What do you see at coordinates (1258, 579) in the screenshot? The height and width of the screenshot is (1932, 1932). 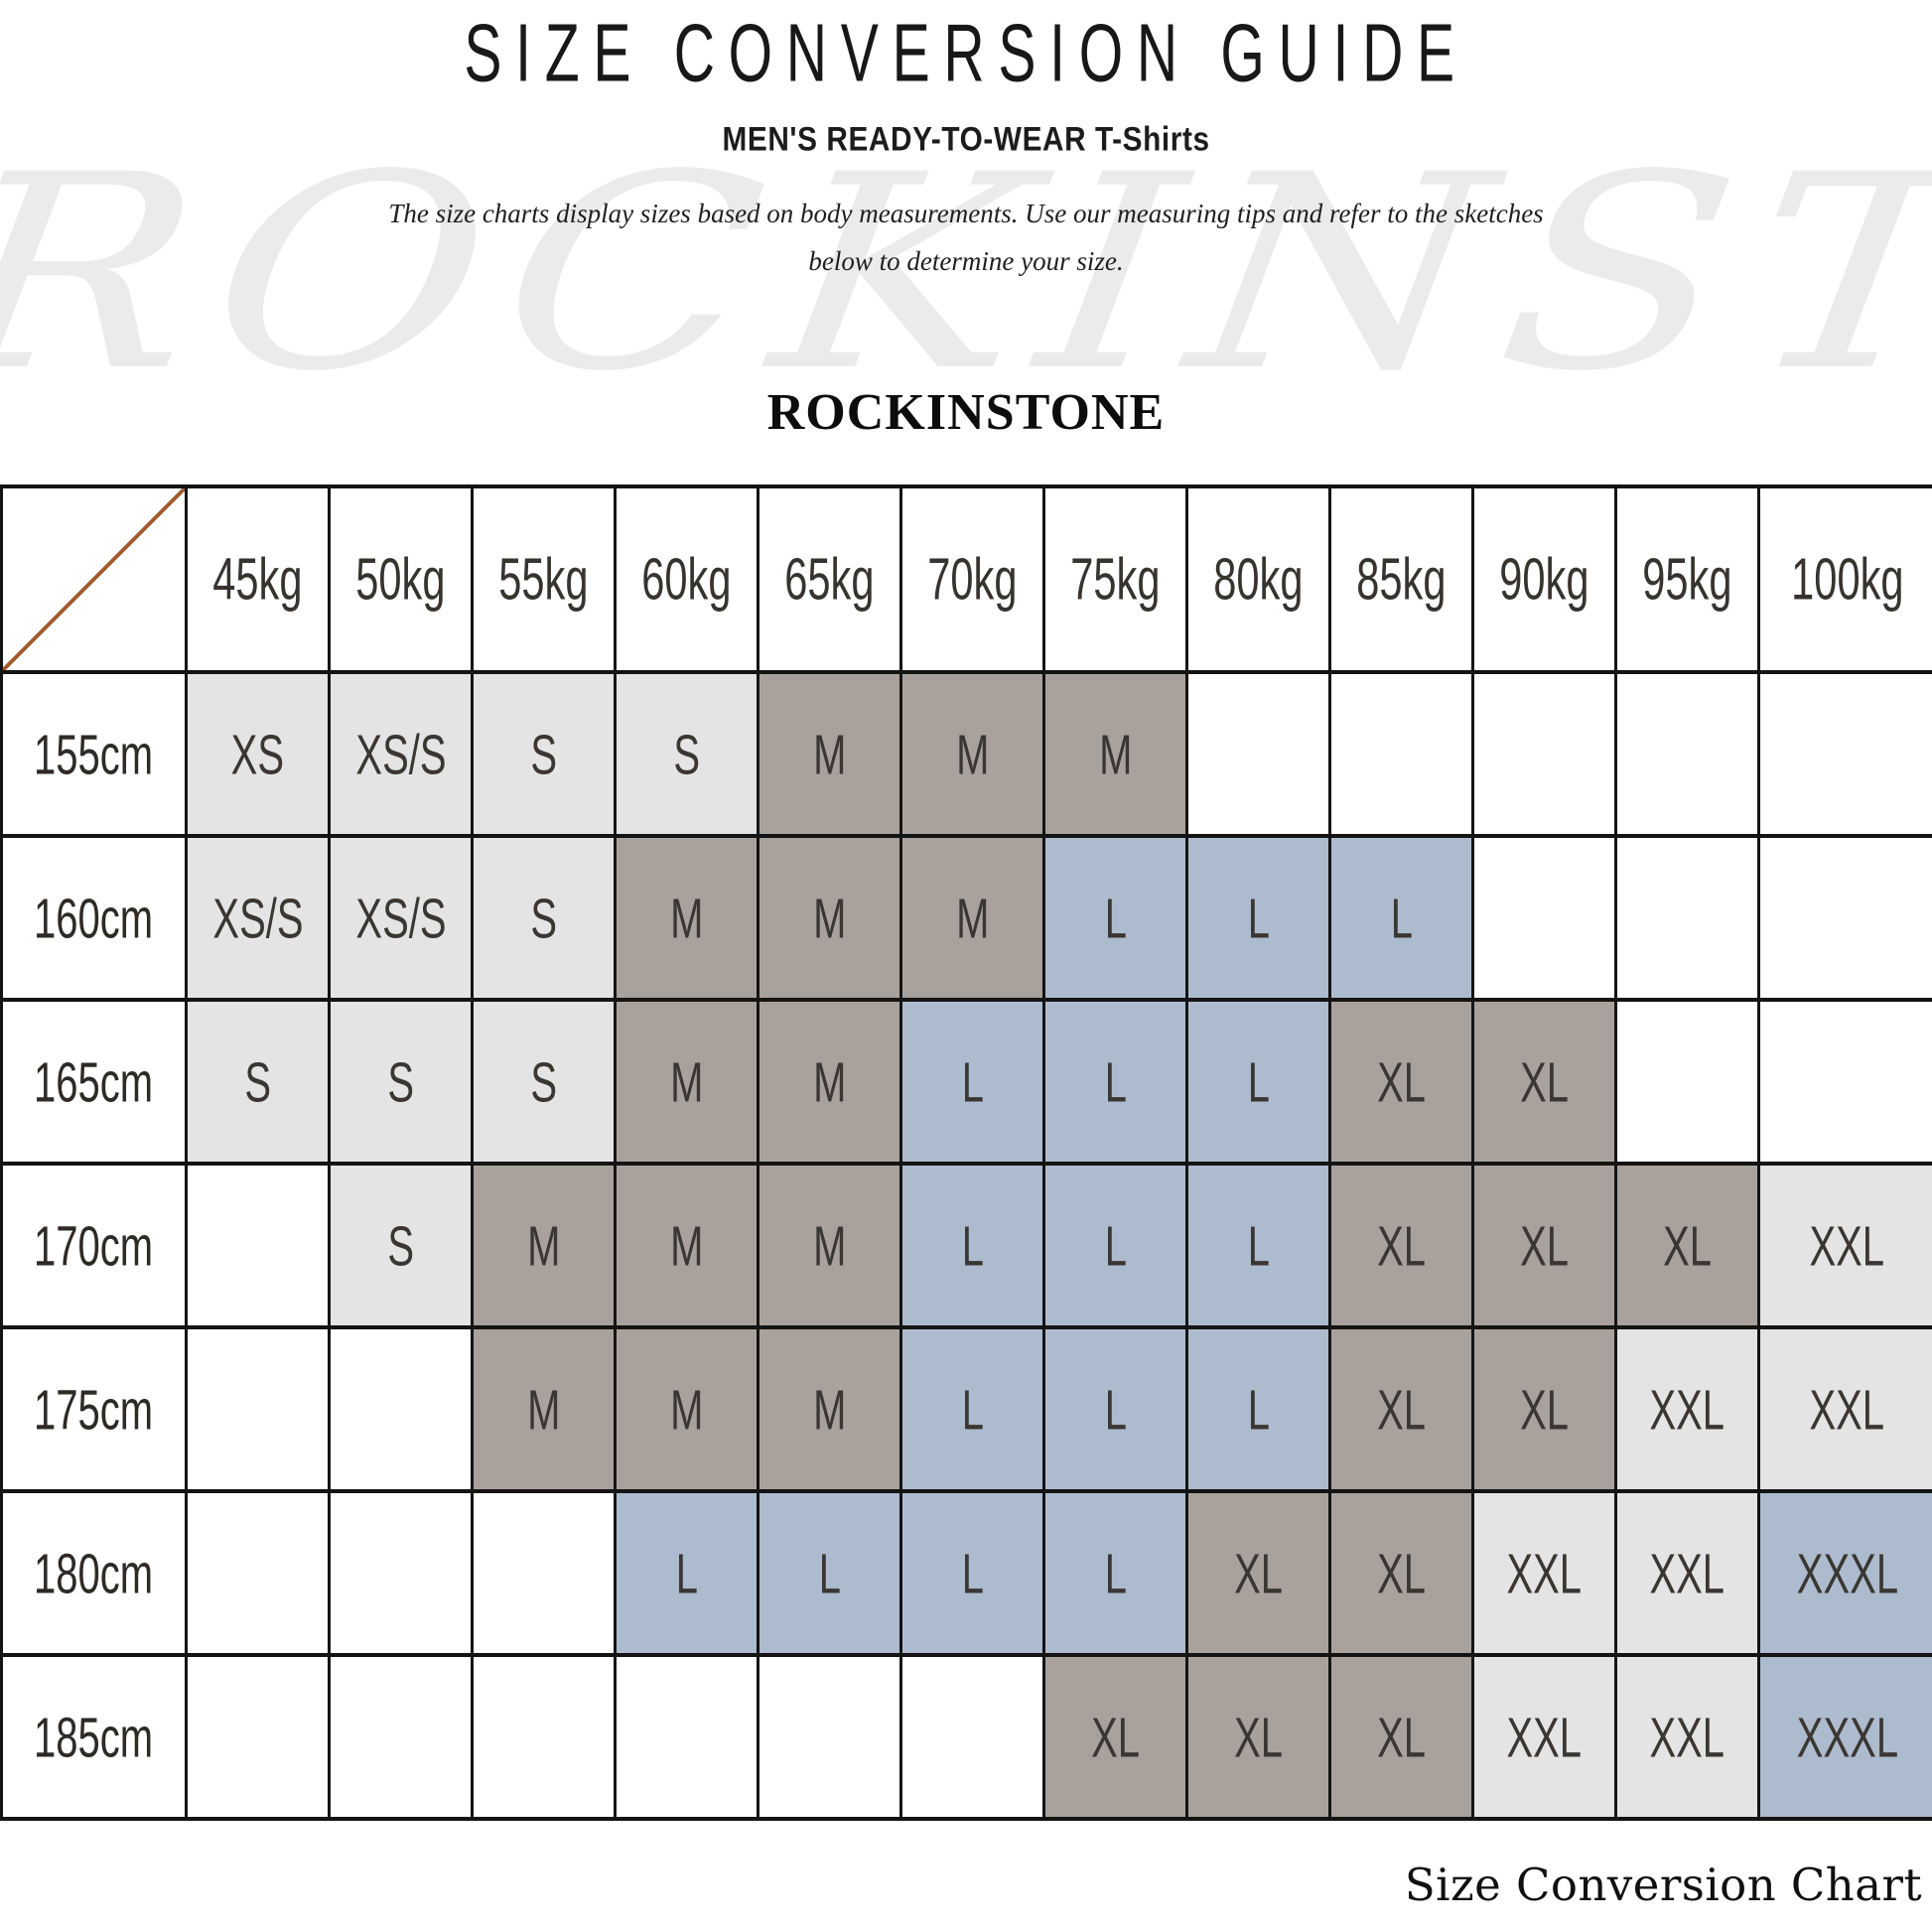 I see `weight-header: 80kg` at bounding box center [1258, 579].